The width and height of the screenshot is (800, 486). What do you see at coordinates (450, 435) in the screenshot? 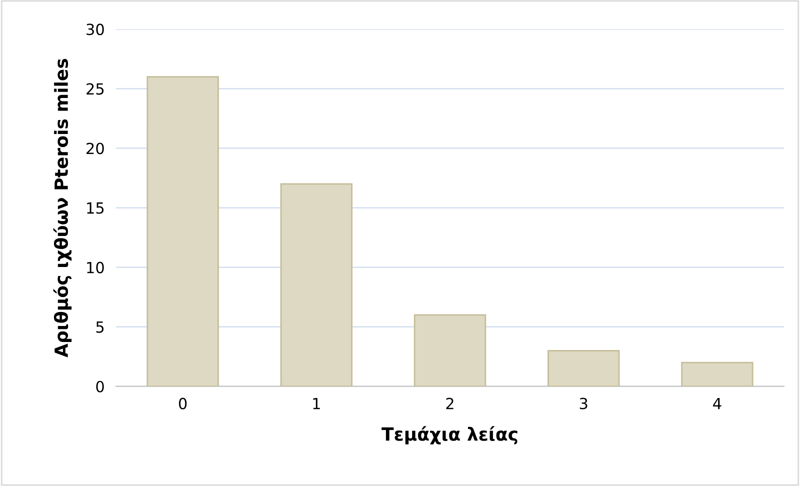
I see `x-axis-title: Τεμάχια λείας` at bounding box center [450, 435].